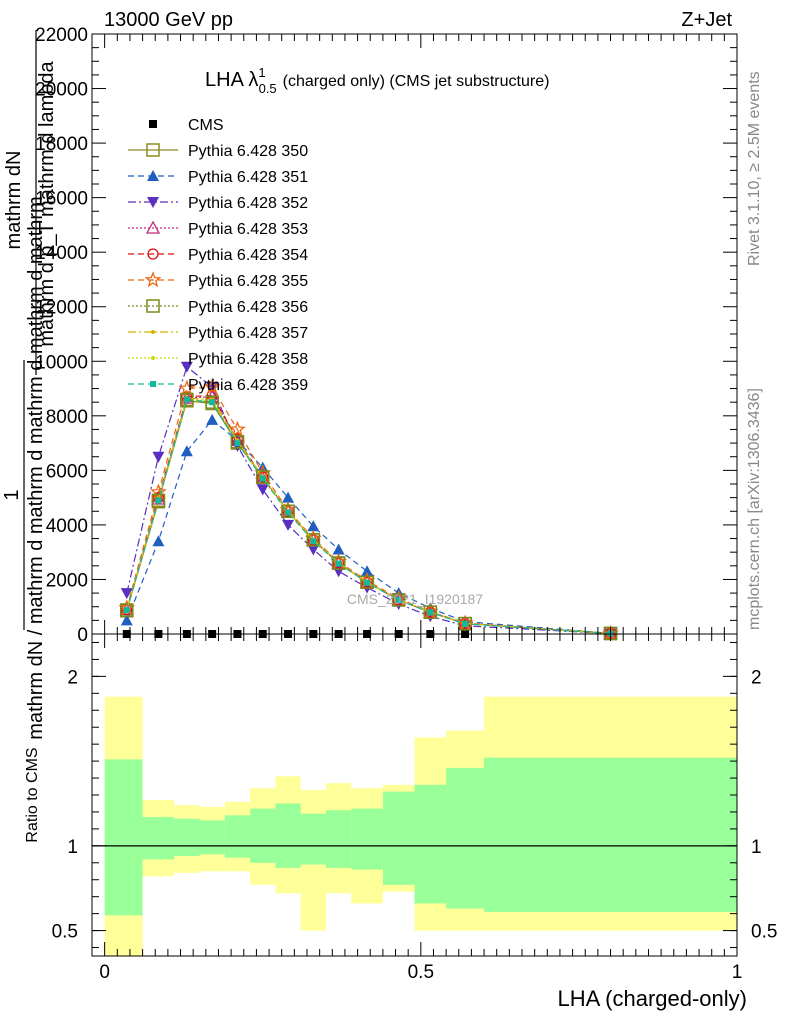 The image size is (786, 1024). I want to click on ylabel-num: mathrm dN, so click(14, 200).